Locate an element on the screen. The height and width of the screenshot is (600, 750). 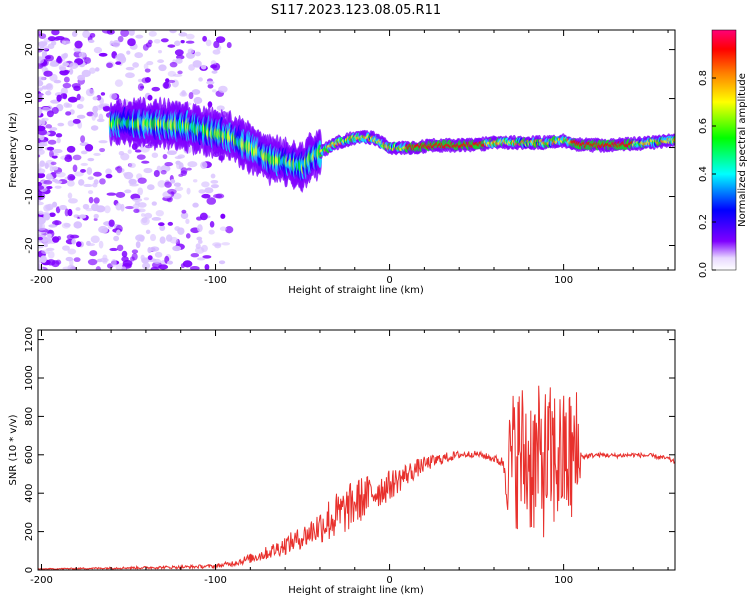
y-tick-label: 1000 is located at coordinates (29, 377).